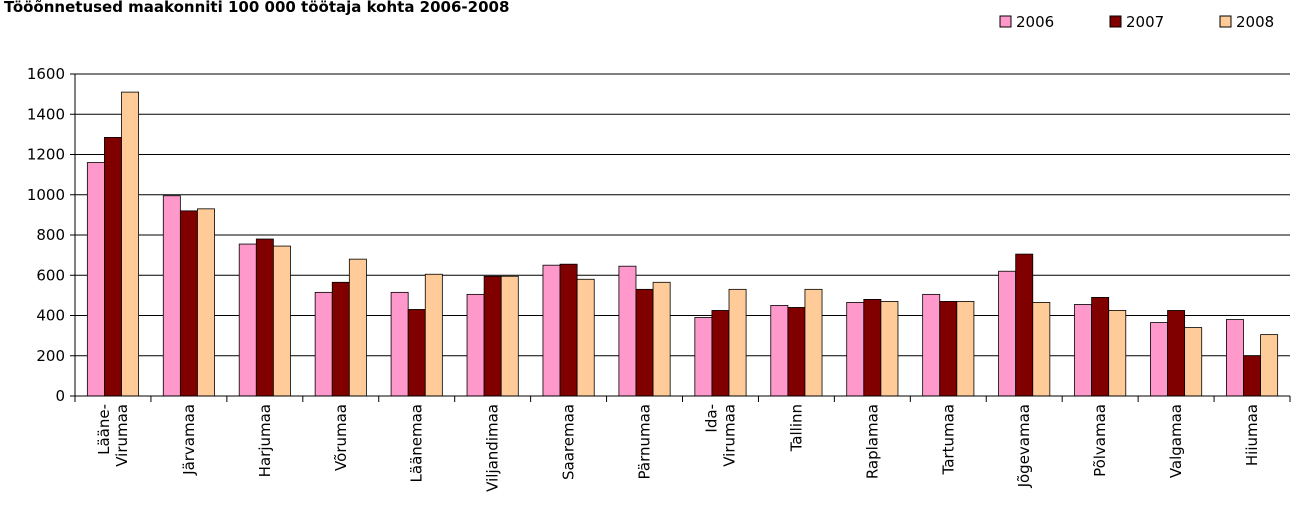  What do you see at coordinates (1252, 435) in the screenshot?
I see `x-tick-label: Hiiumaa` at bounding box center [1252, 435].